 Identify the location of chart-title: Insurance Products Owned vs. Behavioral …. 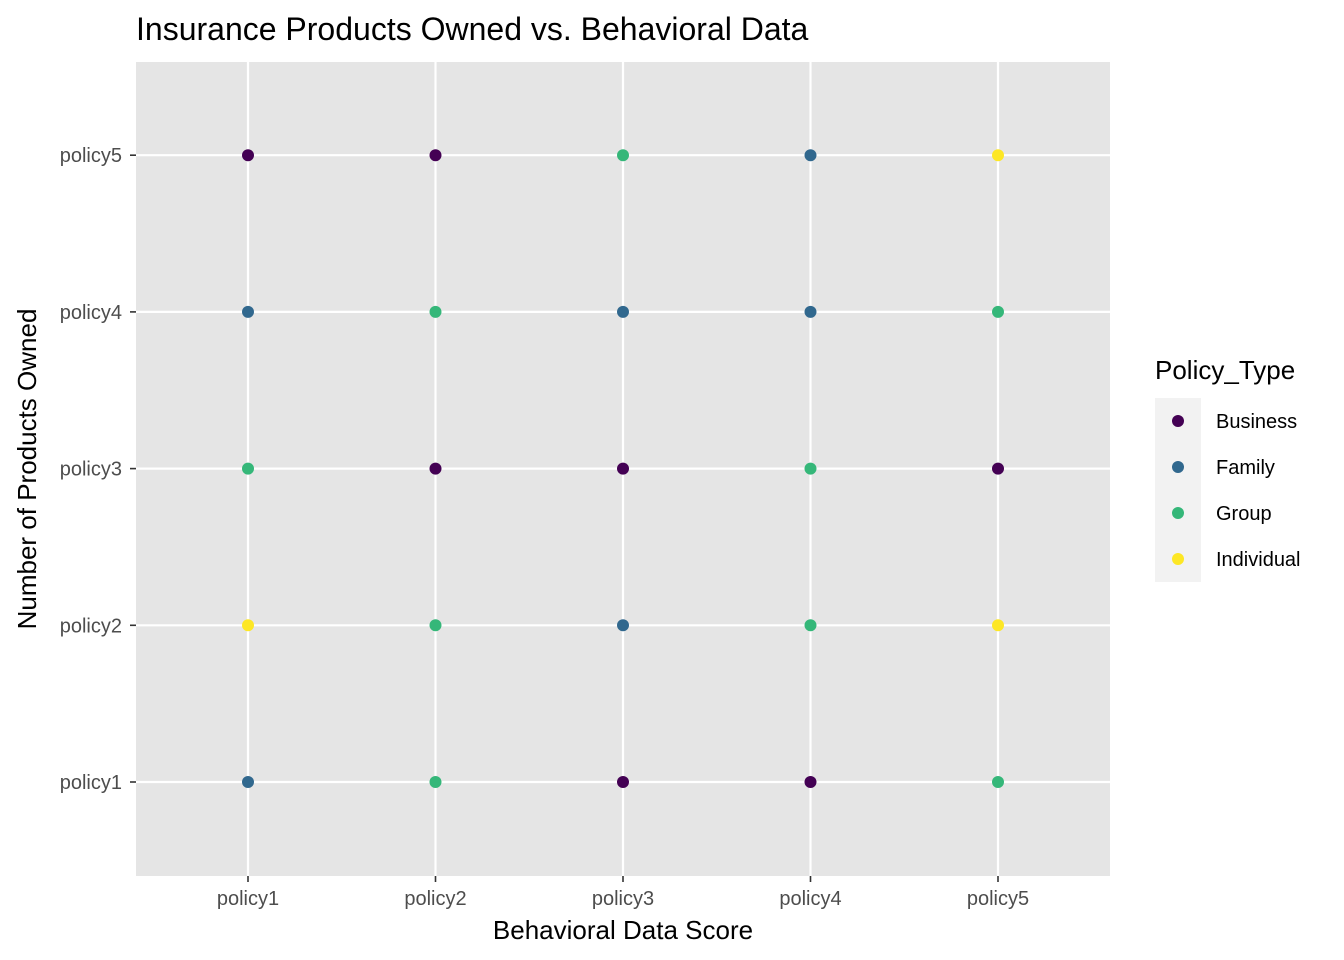
(472, 29).